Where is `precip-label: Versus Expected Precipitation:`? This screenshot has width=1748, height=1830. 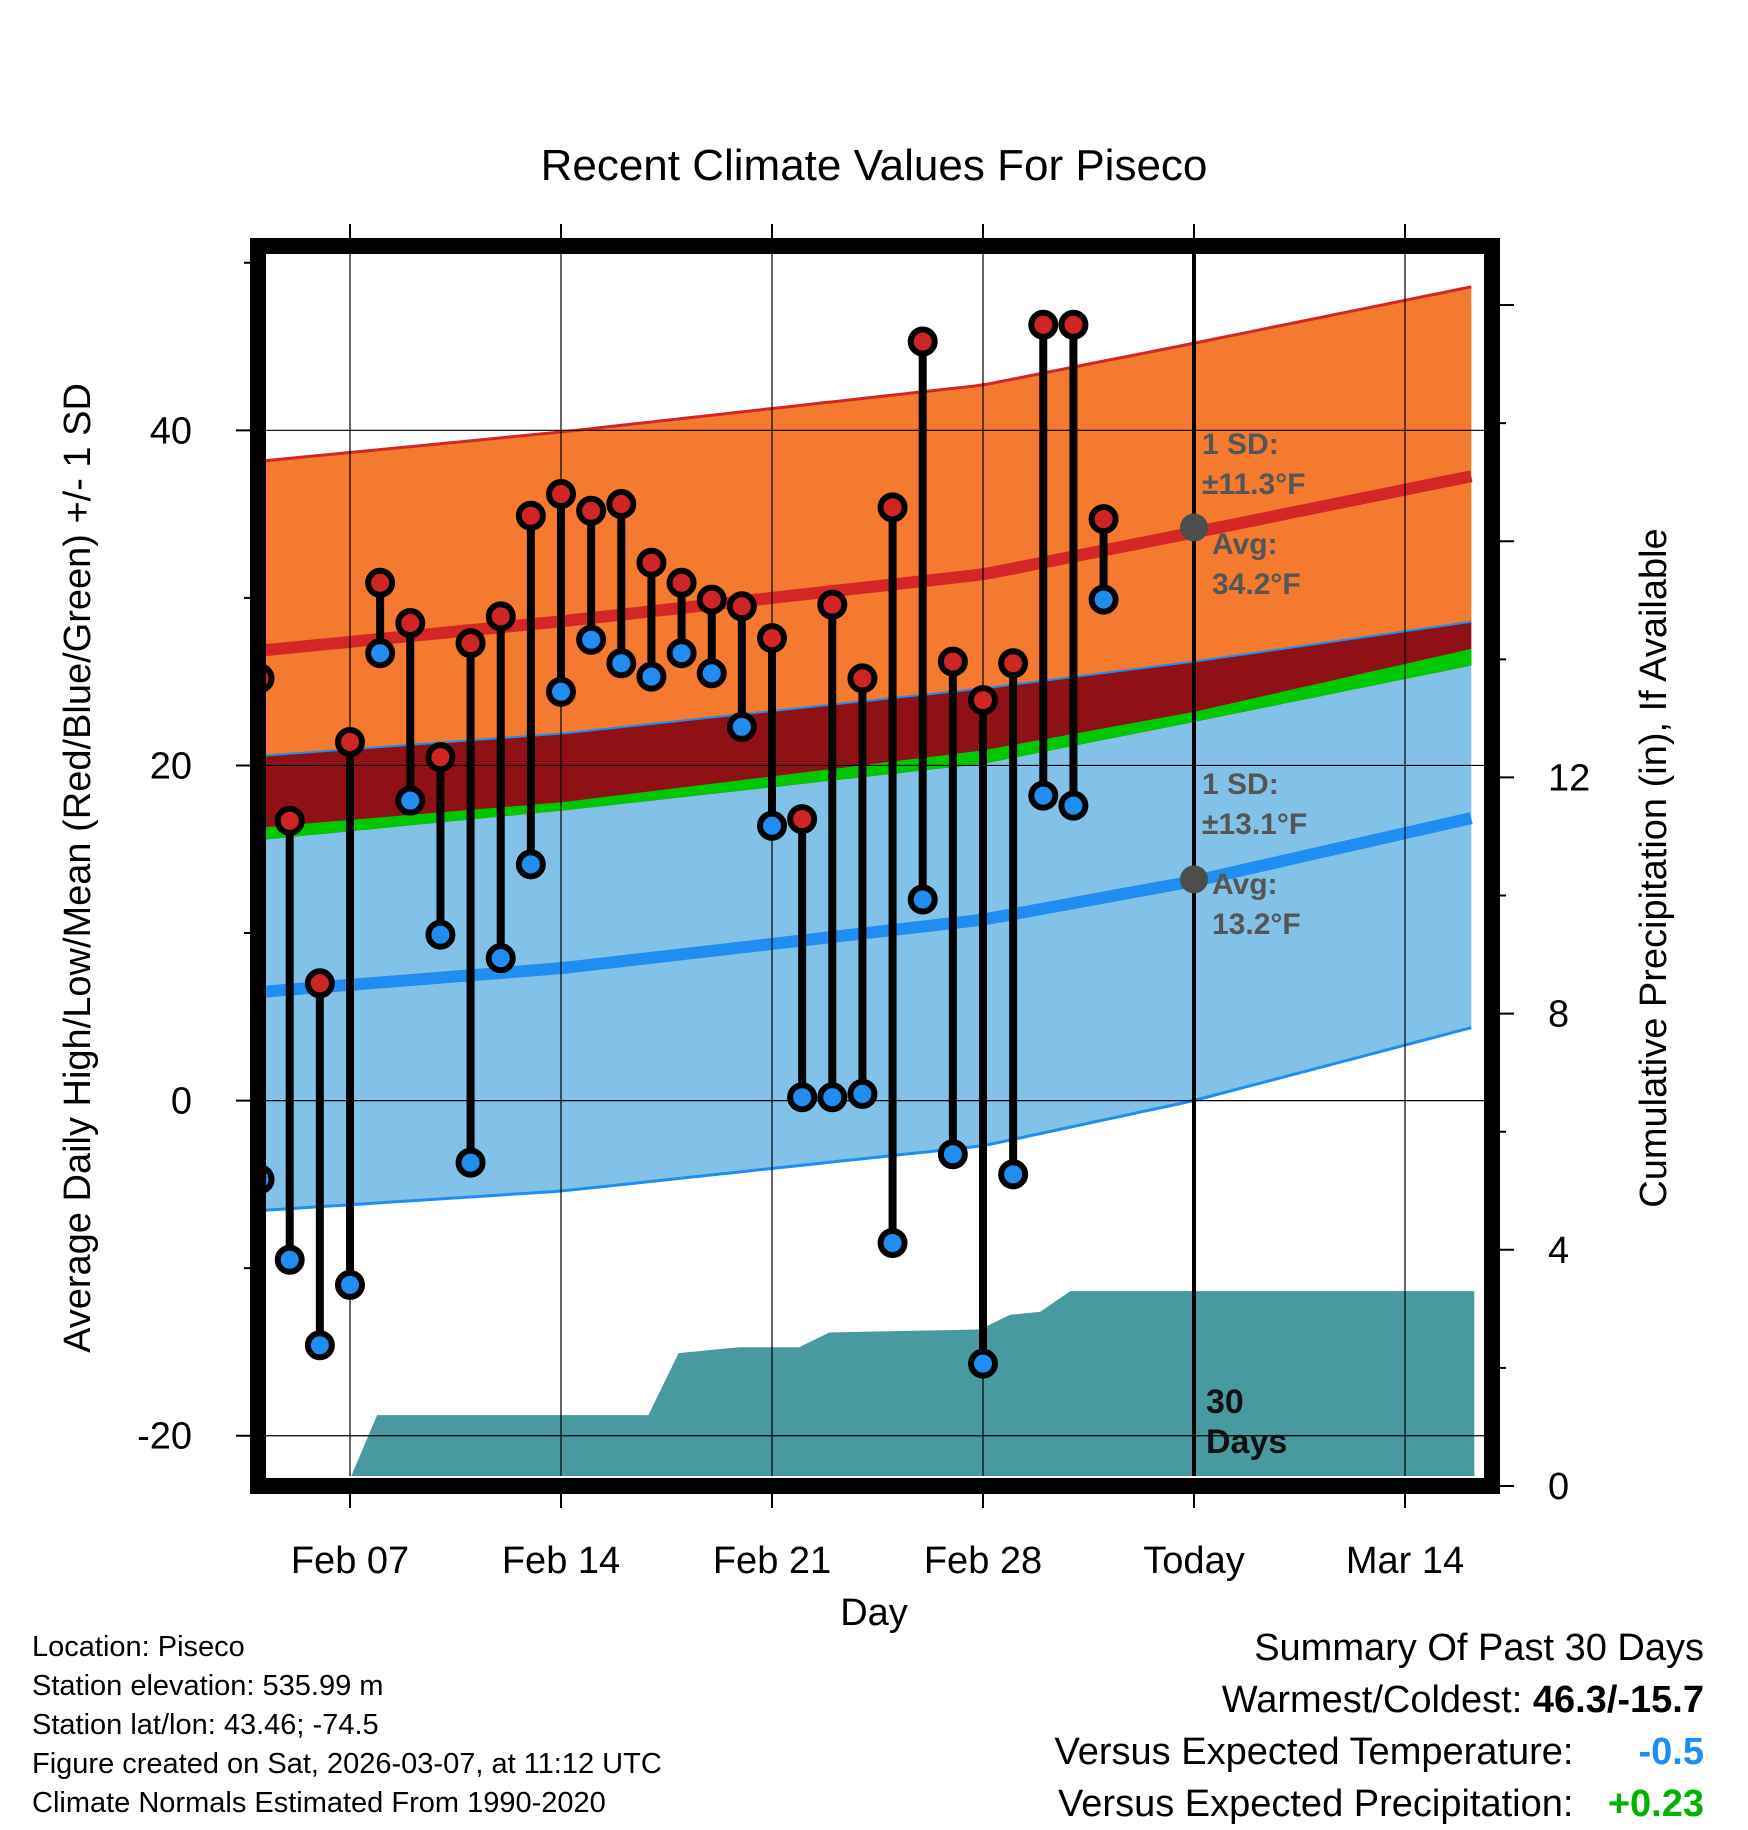 precip-label: Versus Expected Precipitation: is located at coordinates (1316, 1804).